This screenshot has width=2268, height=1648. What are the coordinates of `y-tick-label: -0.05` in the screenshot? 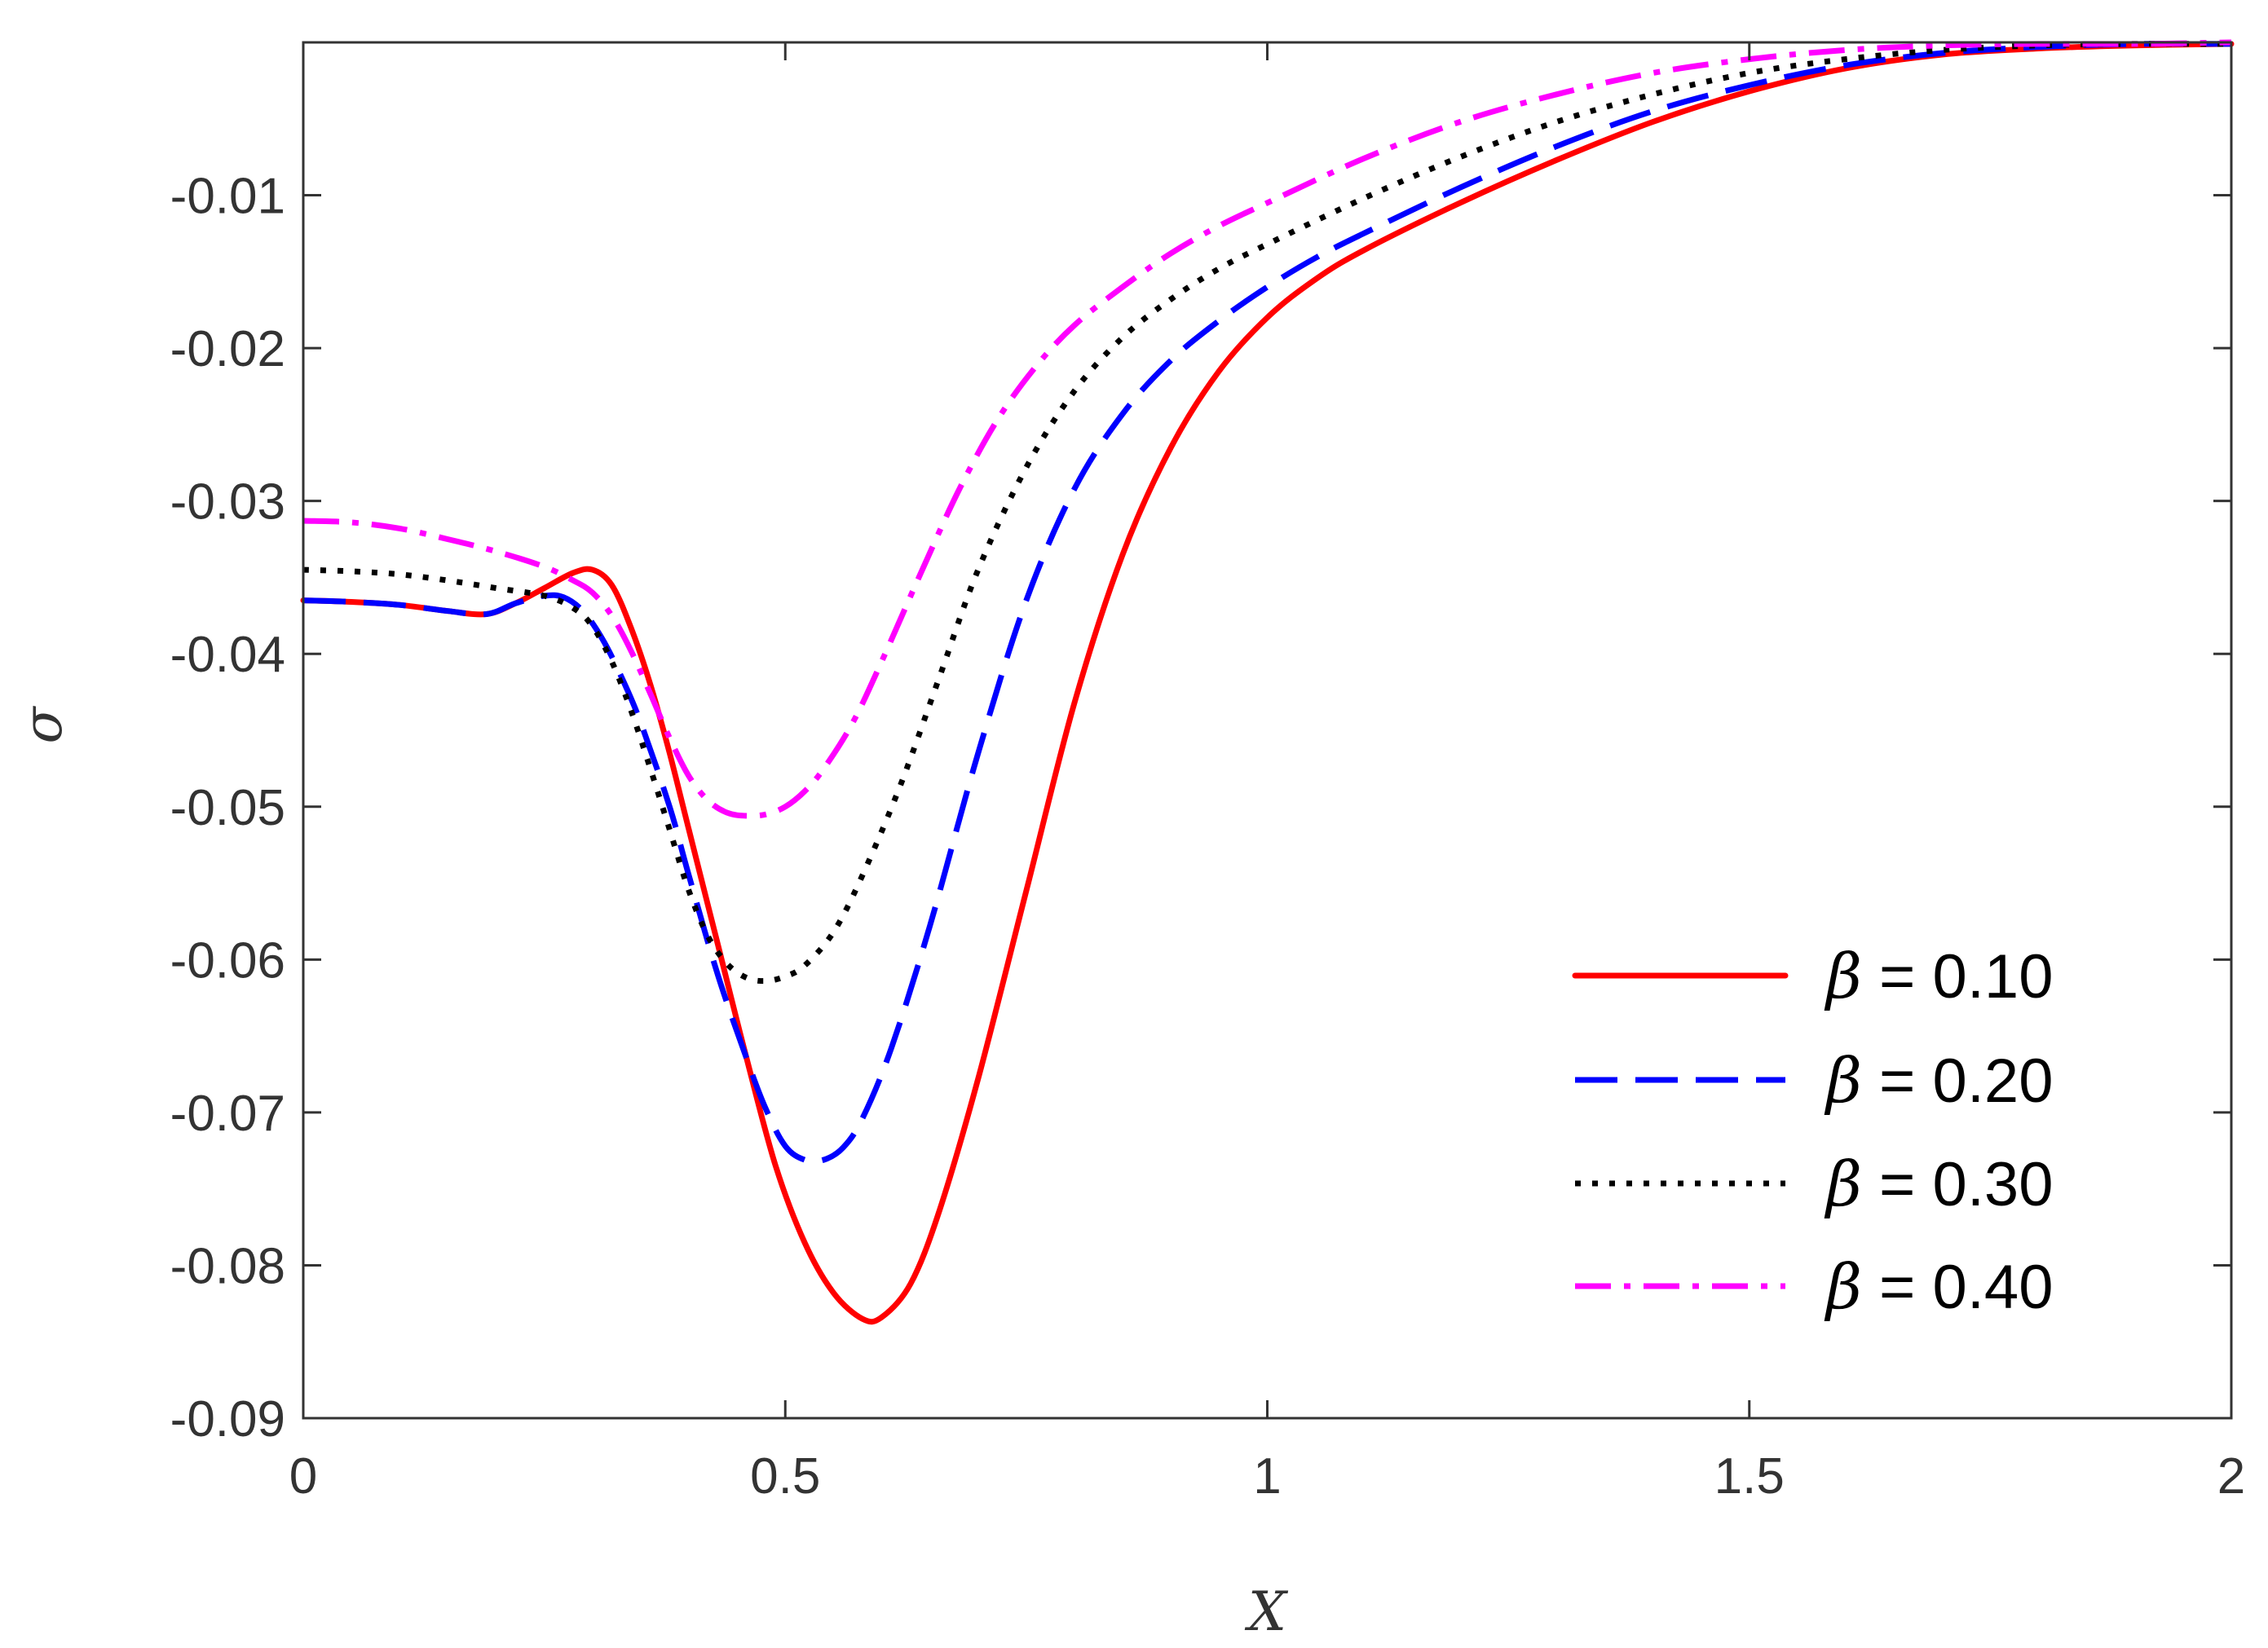 It's located at (228, 808).